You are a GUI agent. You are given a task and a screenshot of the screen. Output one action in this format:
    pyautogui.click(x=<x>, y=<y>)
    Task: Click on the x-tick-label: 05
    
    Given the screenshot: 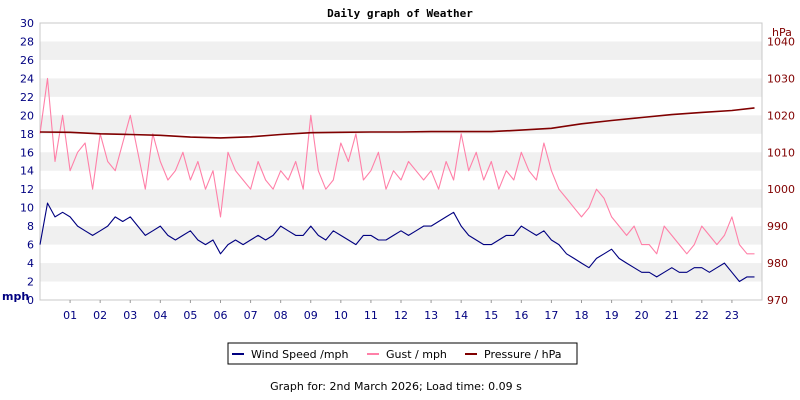 What is the action you would take?
    pyautogui.click(x=190, y=315)
    